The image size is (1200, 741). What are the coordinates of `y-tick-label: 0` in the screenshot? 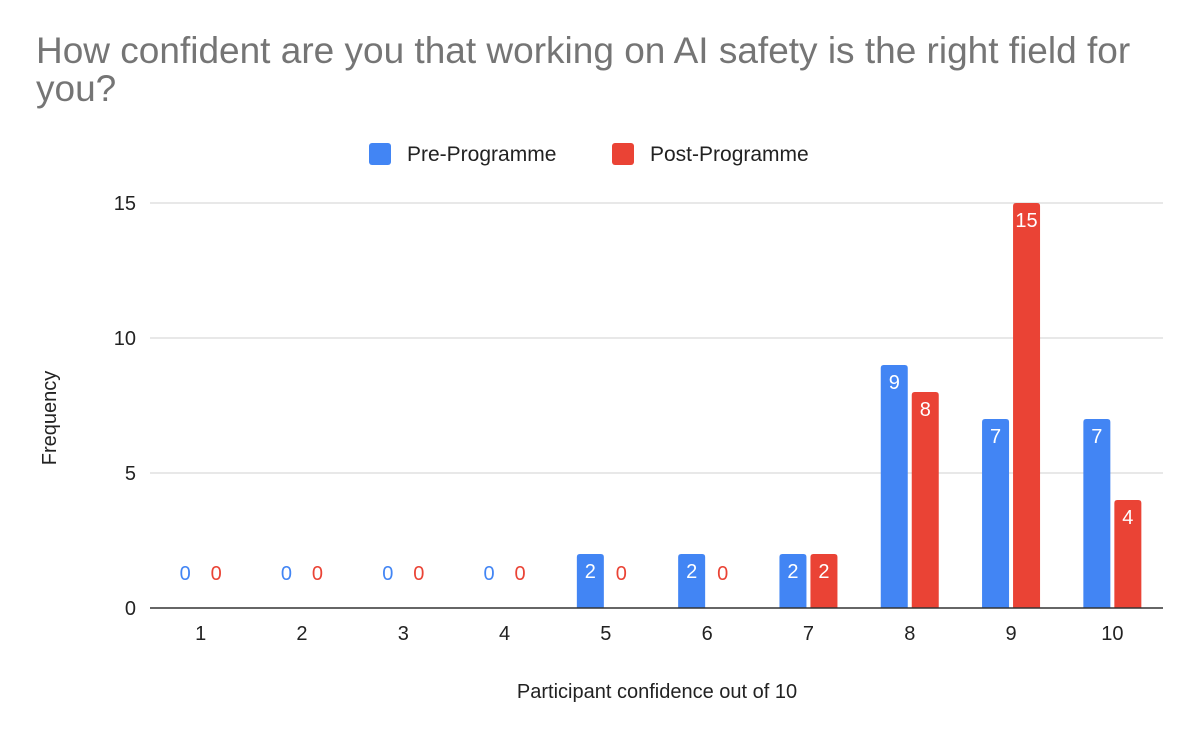 It's located at (130, 609).